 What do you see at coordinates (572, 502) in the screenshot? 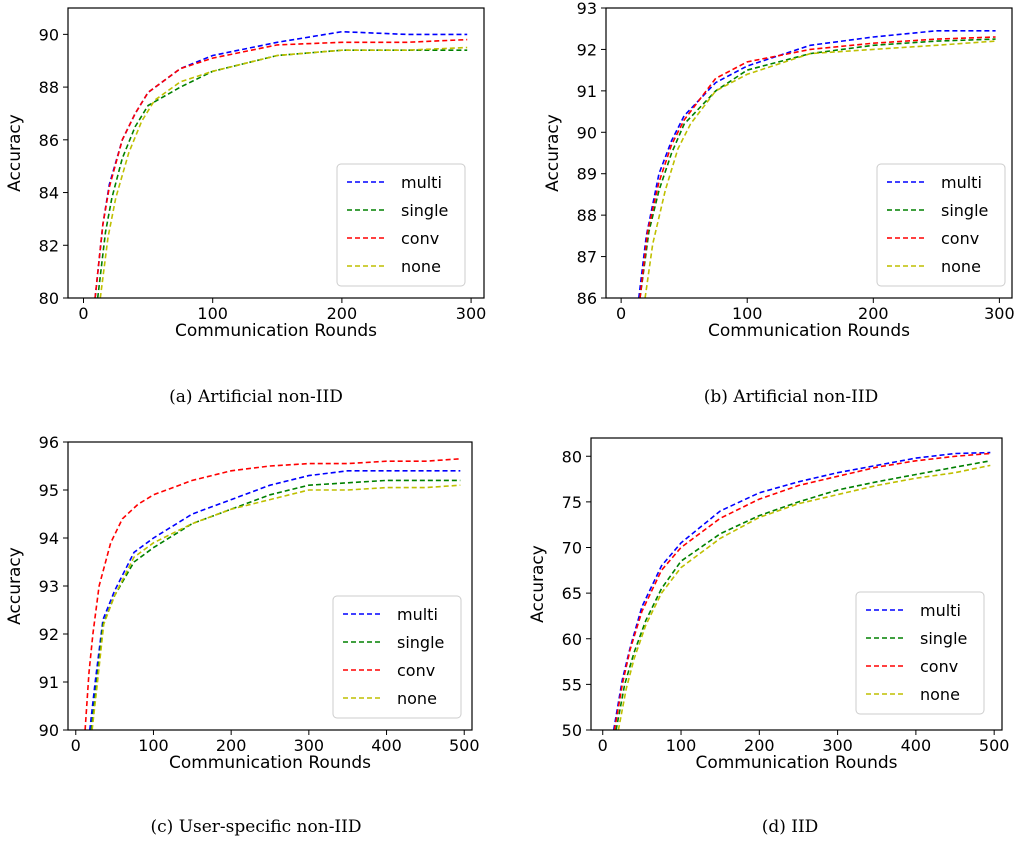
I see `y-tick-label: 75` at bounding box center [572, 502].